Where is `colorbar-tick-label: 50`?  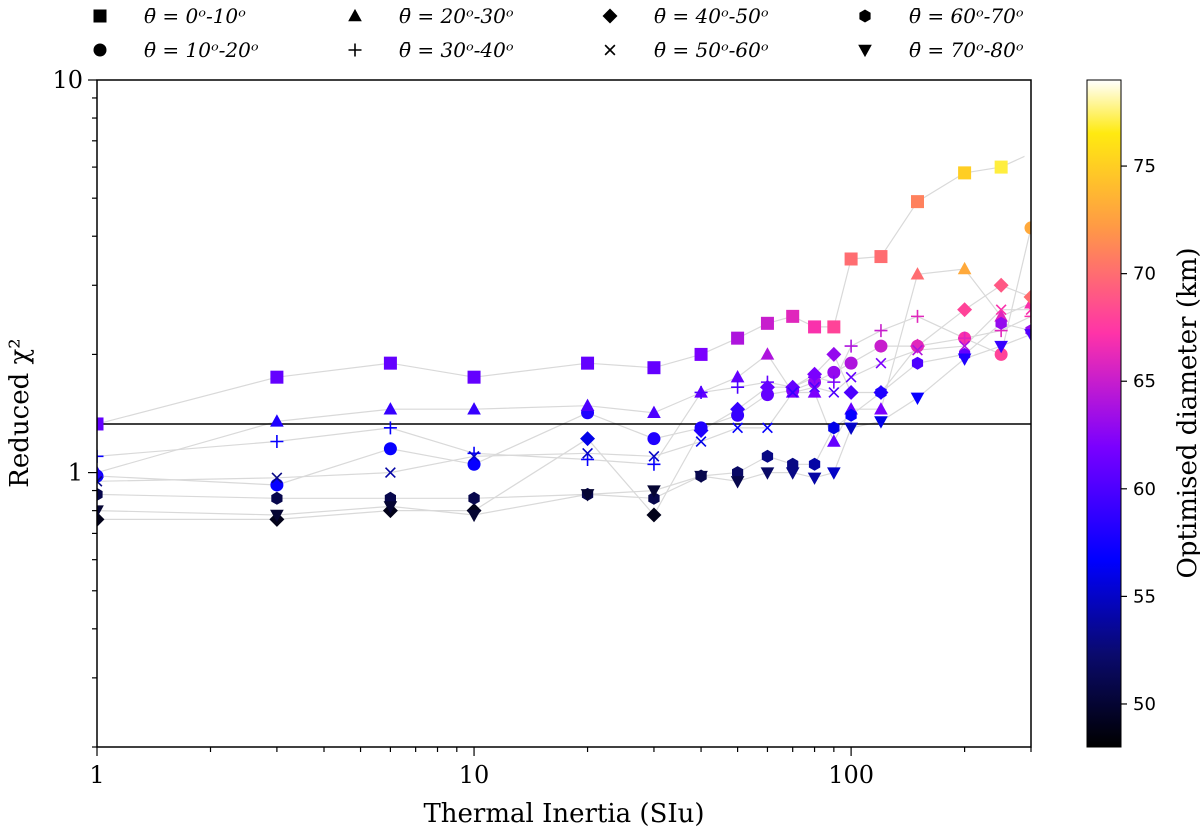 colorbar-tick-label: 50 is located at coordinates (1144, 704).